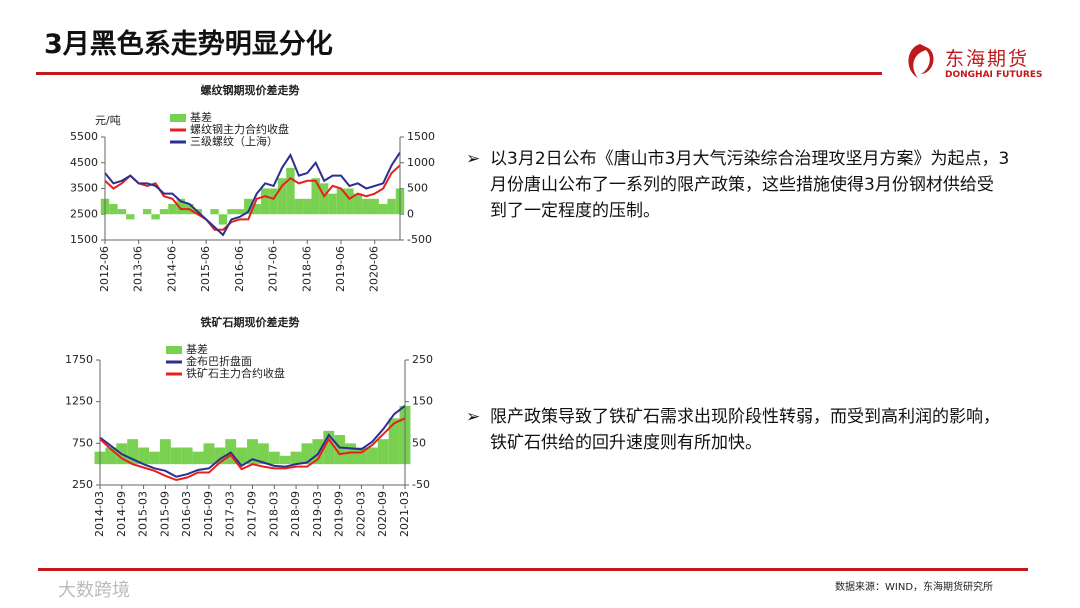 Image resolution: width=1080 pixels, height=608 pixels. Describe the element at coordinates (273, 514) in the screenshot. I see `x-tick-label: 2018-03` at that location.